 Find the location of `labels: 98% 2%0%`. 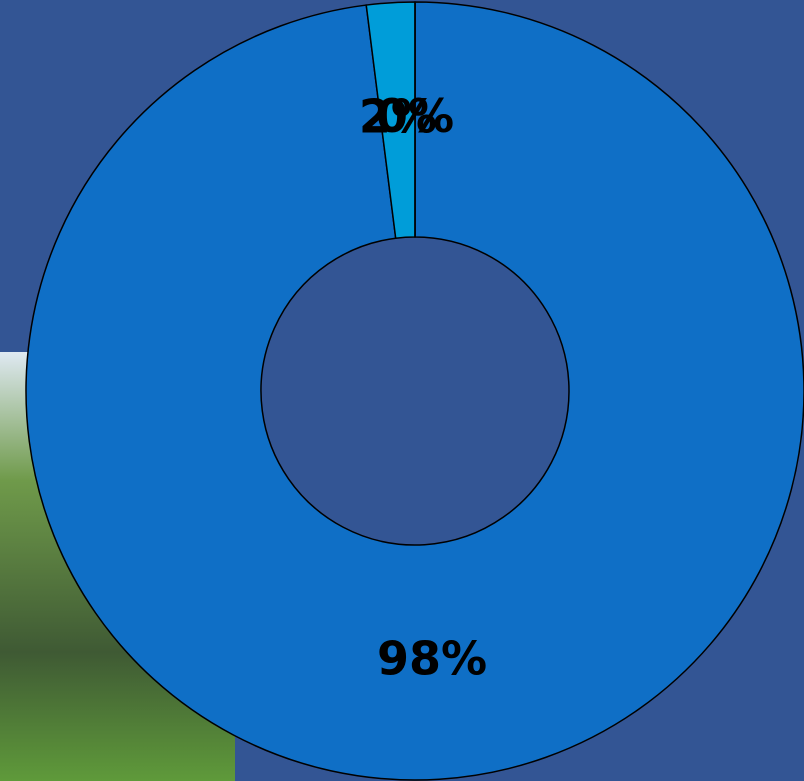

labels: 98% 2%0% is located at coordinates (423, 387).